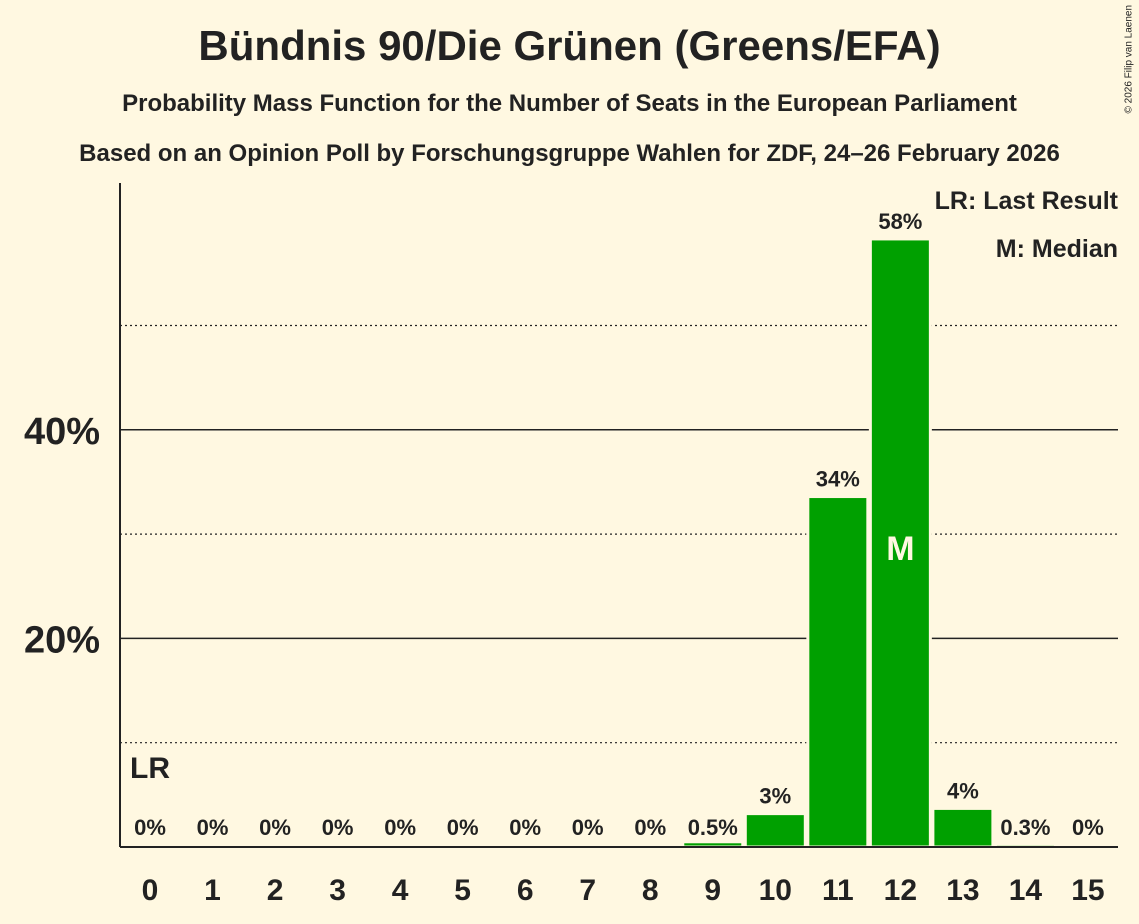 Image resolution: width=1139 pixels, height=924 pixels. What do you see at coordinates (525, 890) in the screenshot?
I see `x-tick-label: 6` at bounding box center [525, 890].